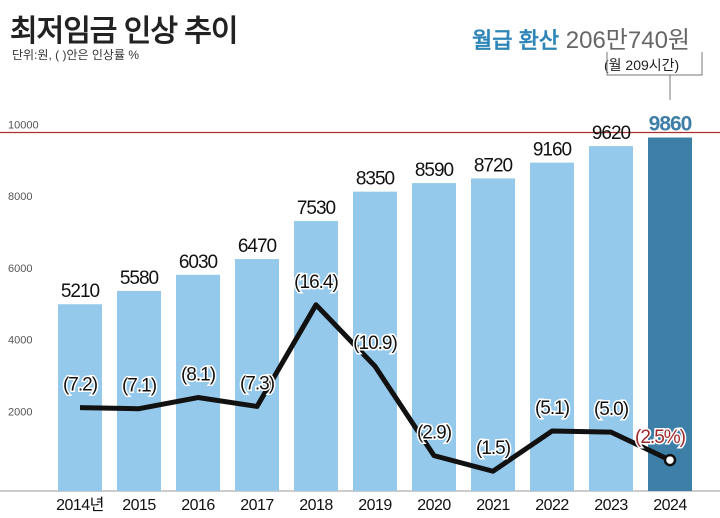  What do you see at coordinates (198, 375) in the screenshot?
I see `growth-rate-label: (8.1)` at bounding box center [198, 375].